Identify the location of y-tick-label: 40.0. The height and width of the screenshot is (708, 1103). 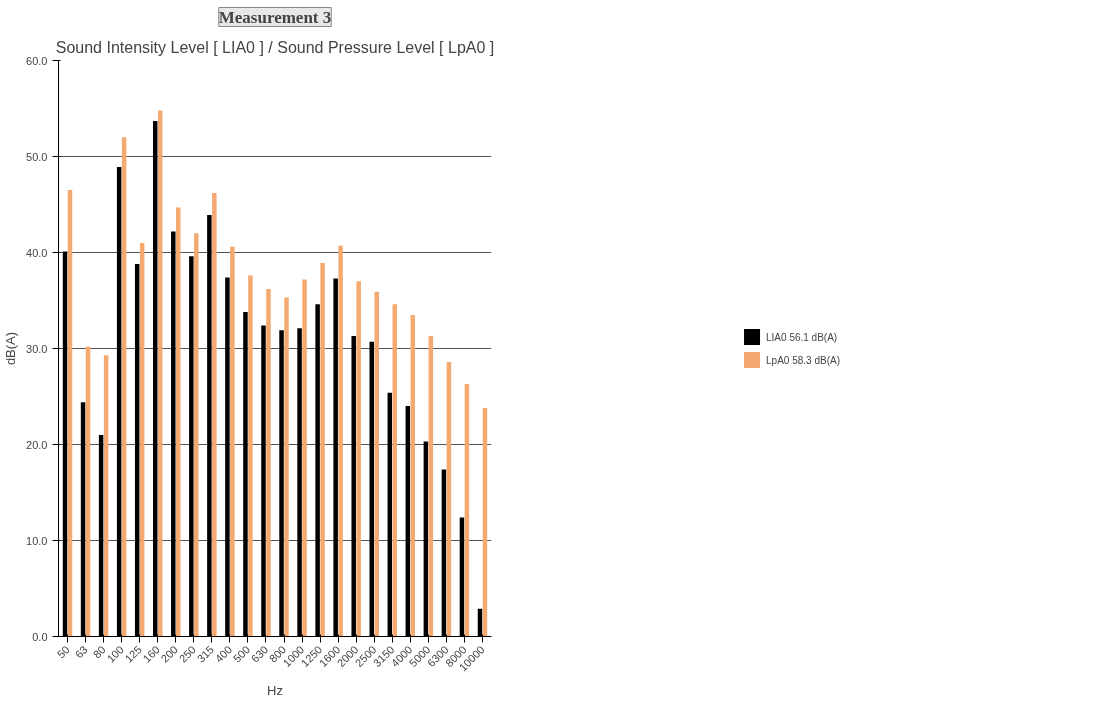
(37, 252).